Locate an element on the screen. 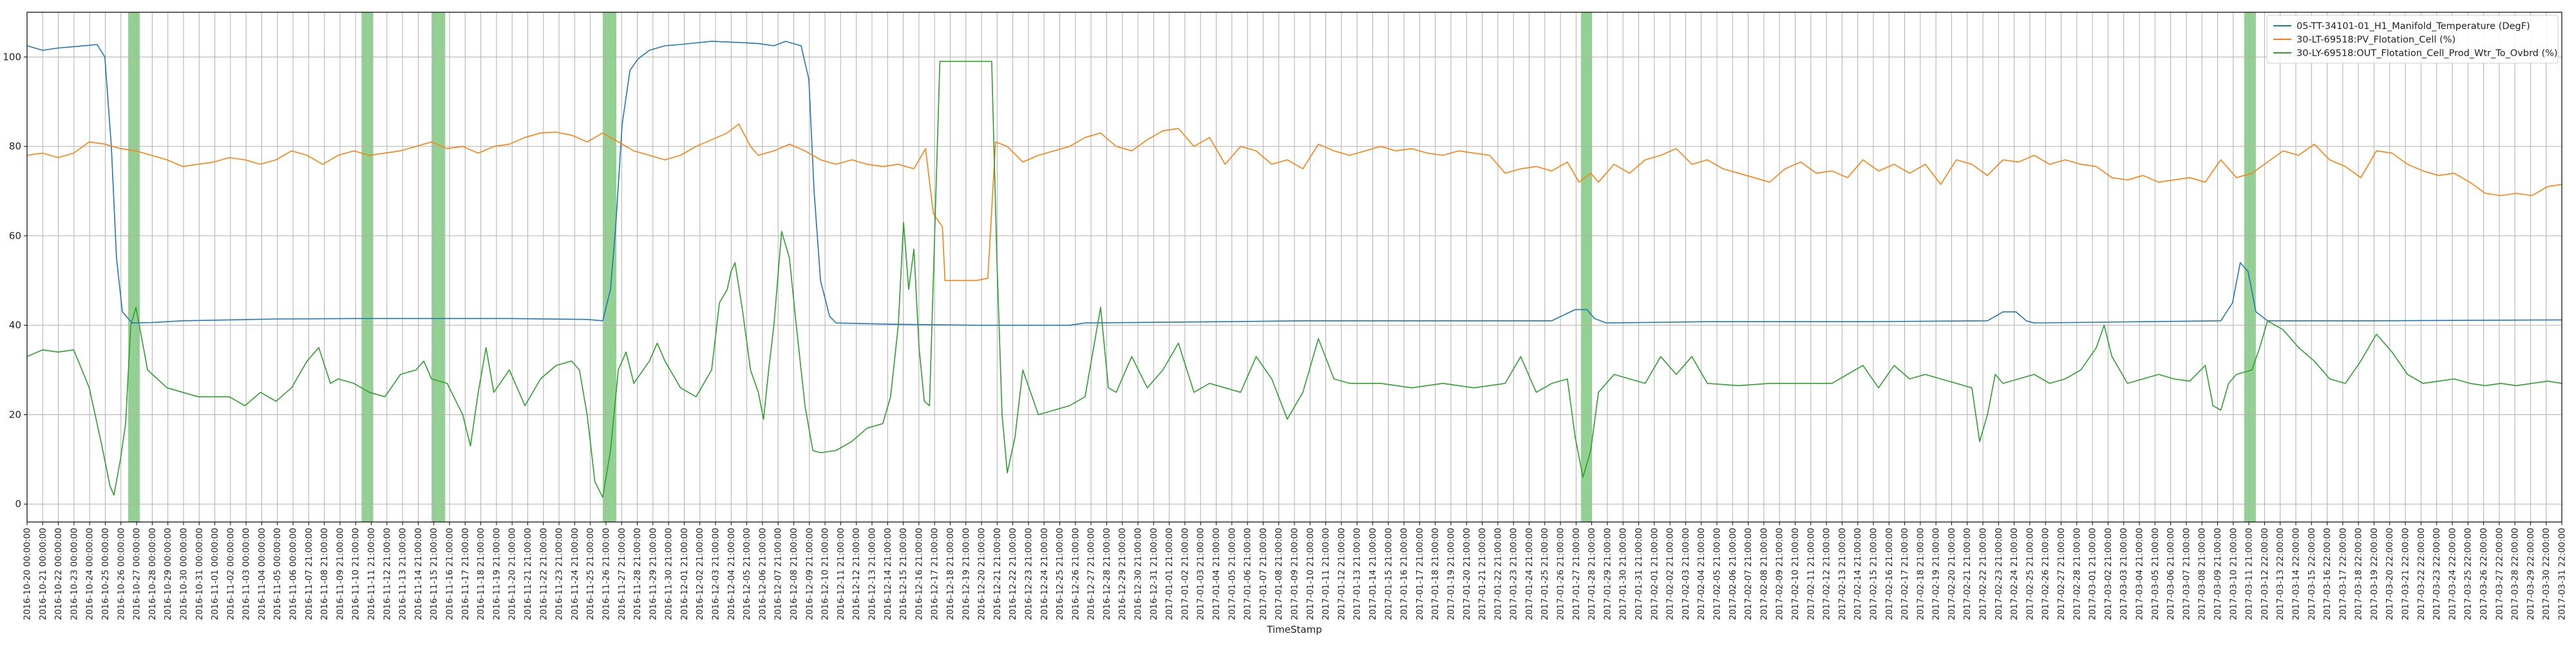  x-tick-label: 2016-12-15 21:00:00 is located at coordinates (904, 574).